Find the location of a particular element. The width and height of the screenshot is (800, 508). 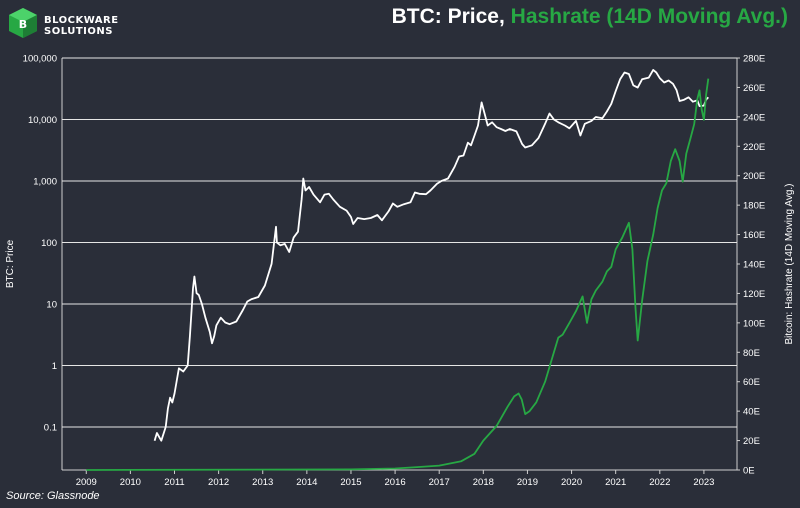

source-note: Source: Glassnode is located at coordinates (53, 496).